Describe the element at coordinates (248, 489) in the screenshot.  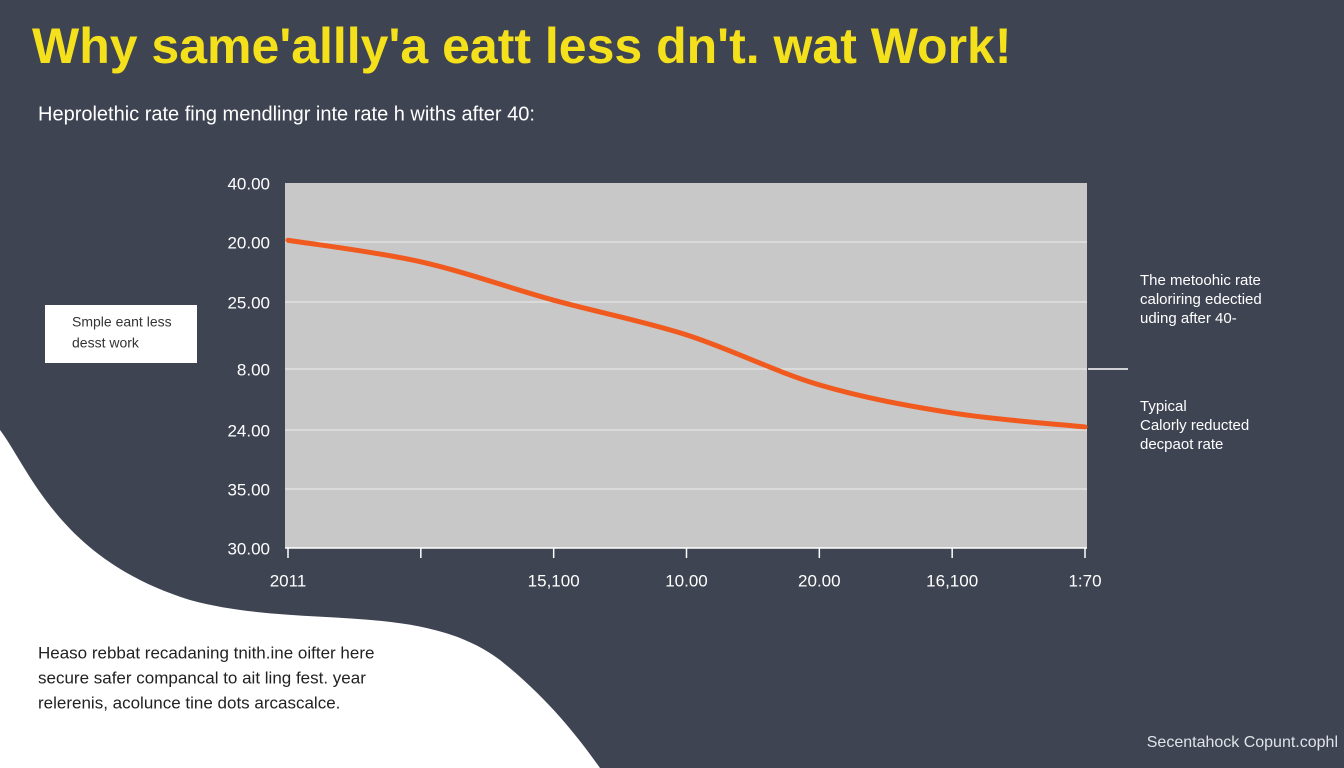
I see `y-tick-label: 35.00` at that location.